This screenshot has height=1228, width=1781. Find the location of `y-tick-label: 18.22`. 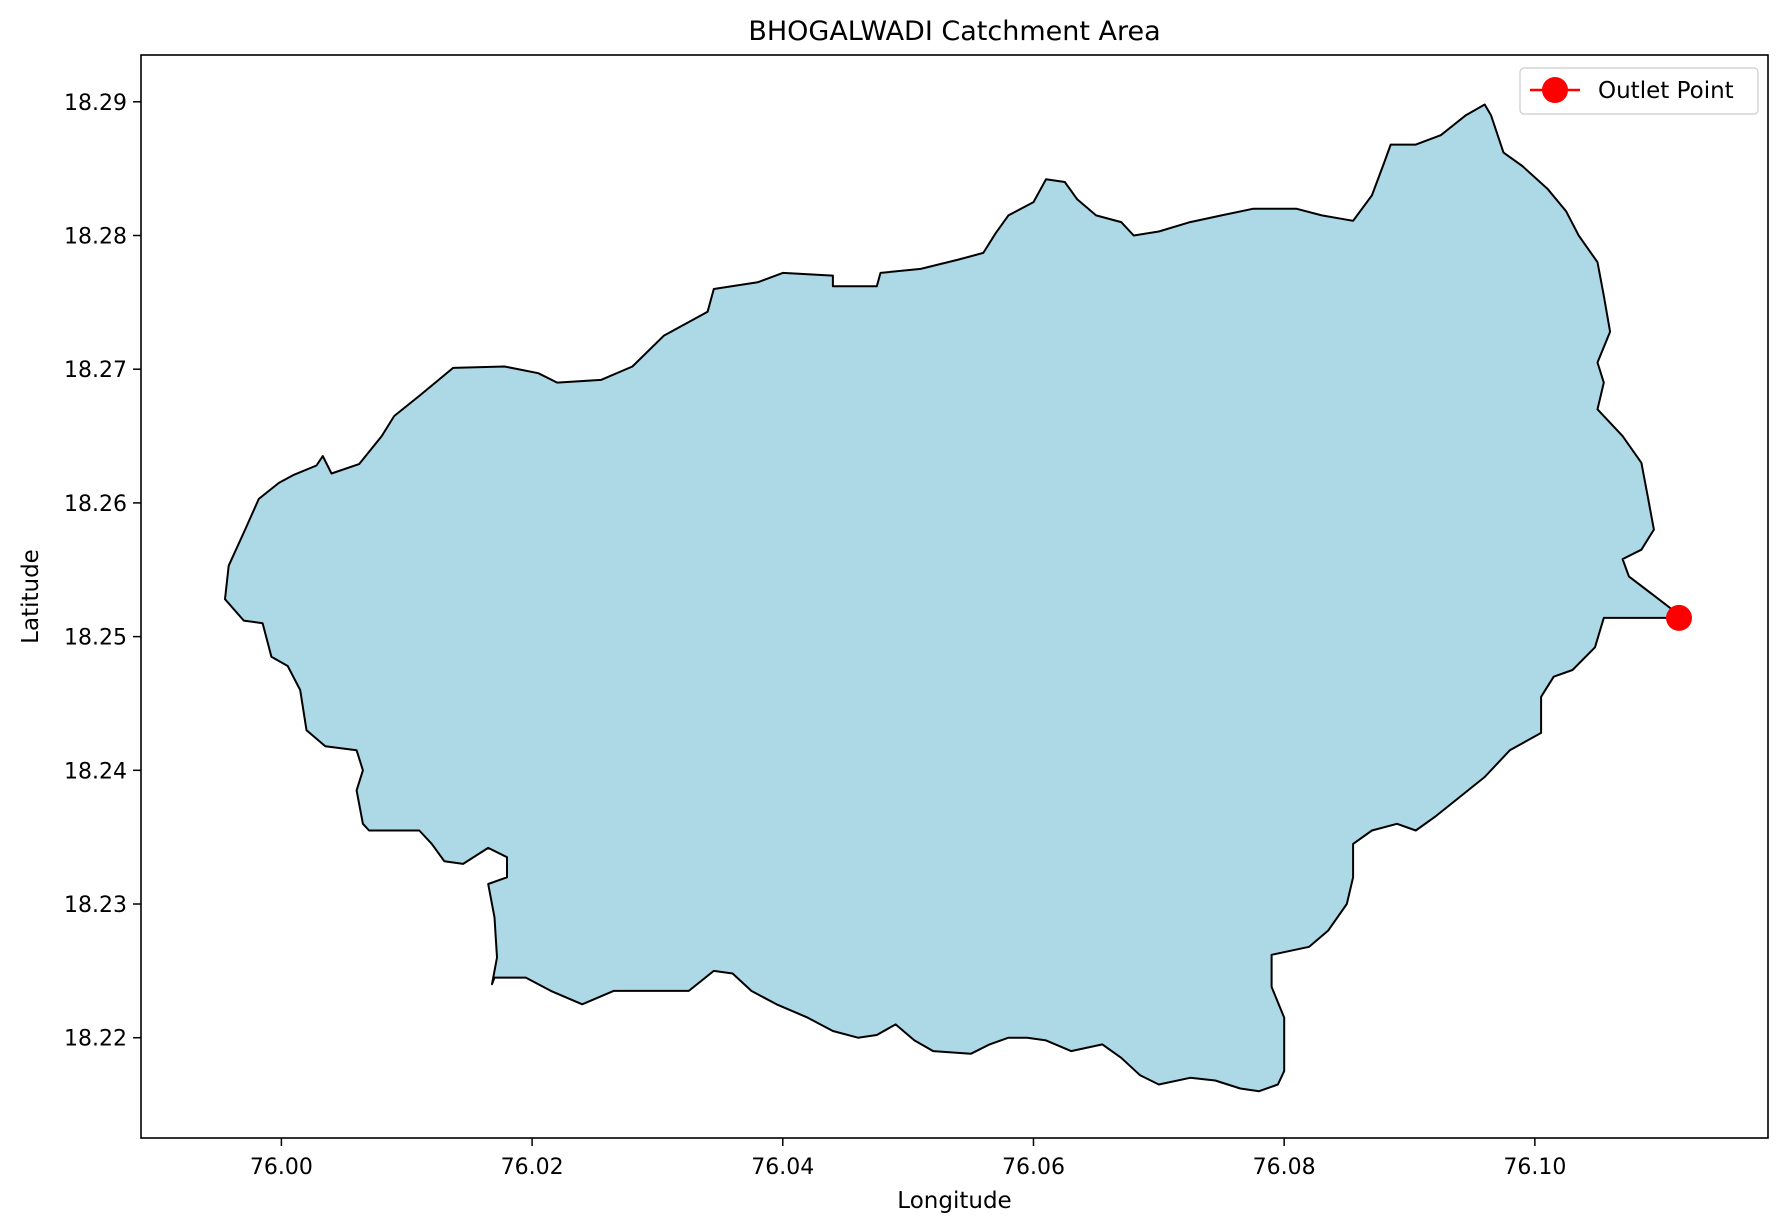

y-tick-label: 18.22 is located at coordinates (95, 1039).